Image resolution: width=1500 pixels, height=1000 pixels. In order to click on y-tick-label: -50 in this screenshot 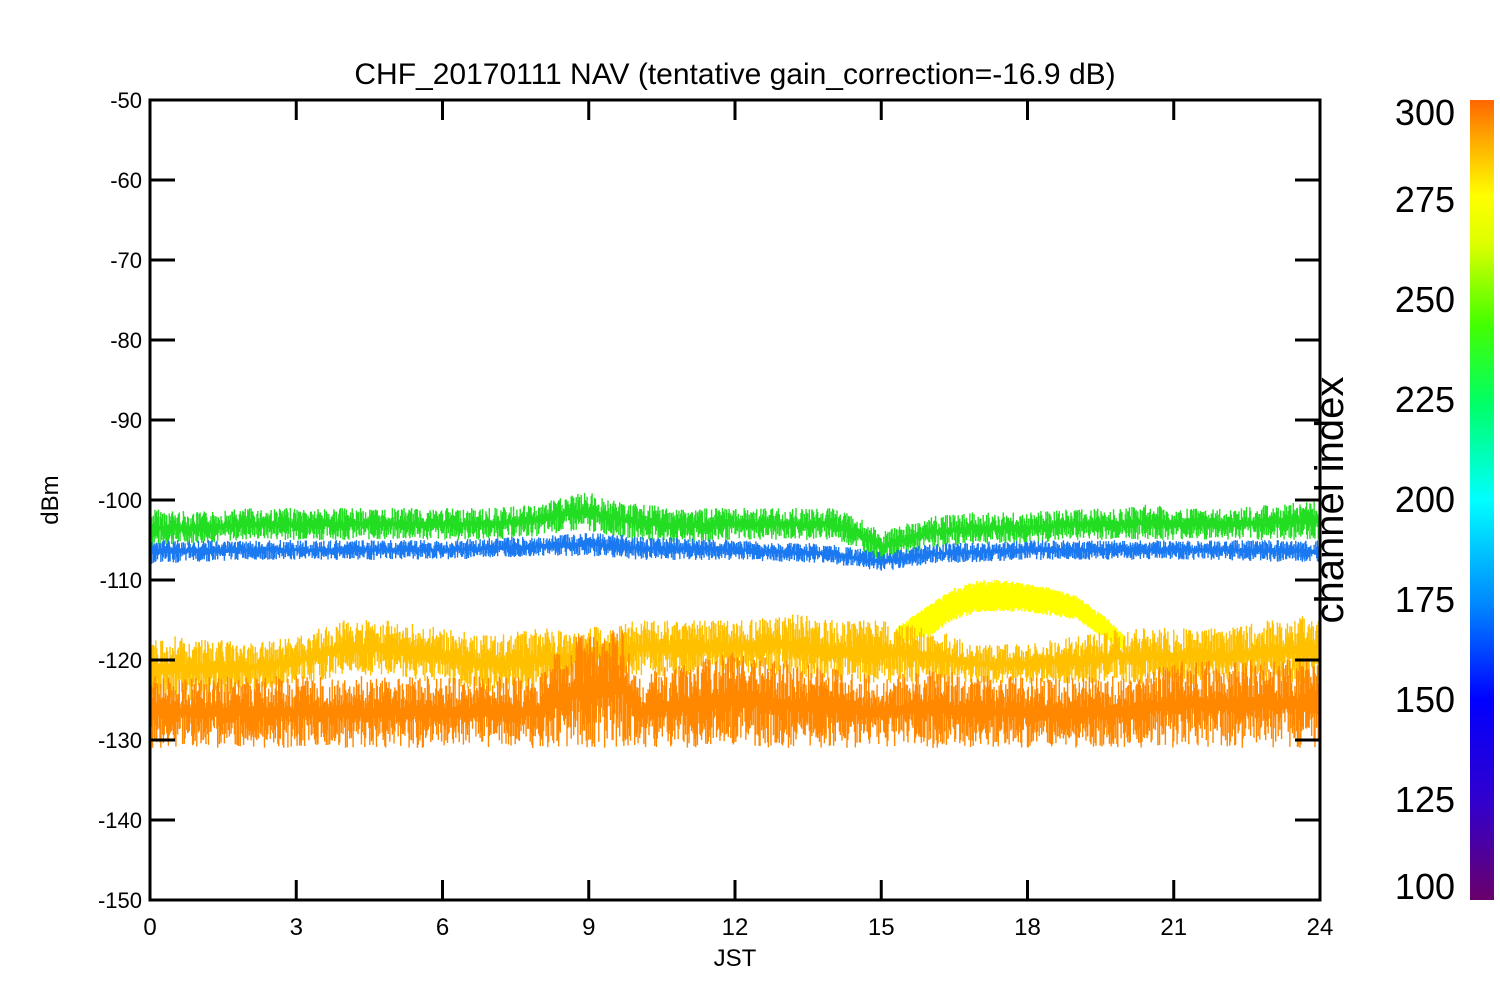, I will do `click(126, 100)`.